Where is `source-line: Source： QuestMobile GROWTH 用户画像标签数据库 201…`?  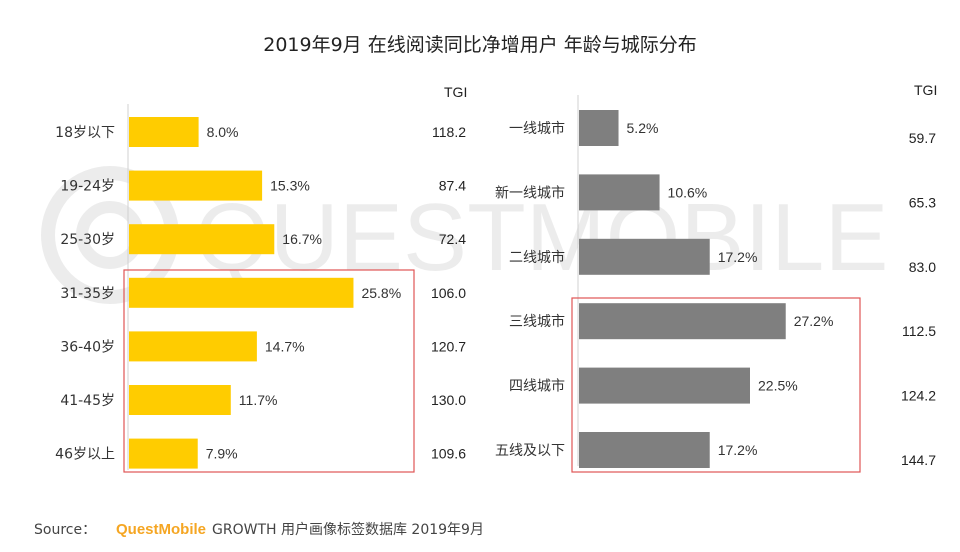 source-line: Source： QuestMobile GROWTH 用户画像标签数据库 201… is located at coordinates (259, 529).